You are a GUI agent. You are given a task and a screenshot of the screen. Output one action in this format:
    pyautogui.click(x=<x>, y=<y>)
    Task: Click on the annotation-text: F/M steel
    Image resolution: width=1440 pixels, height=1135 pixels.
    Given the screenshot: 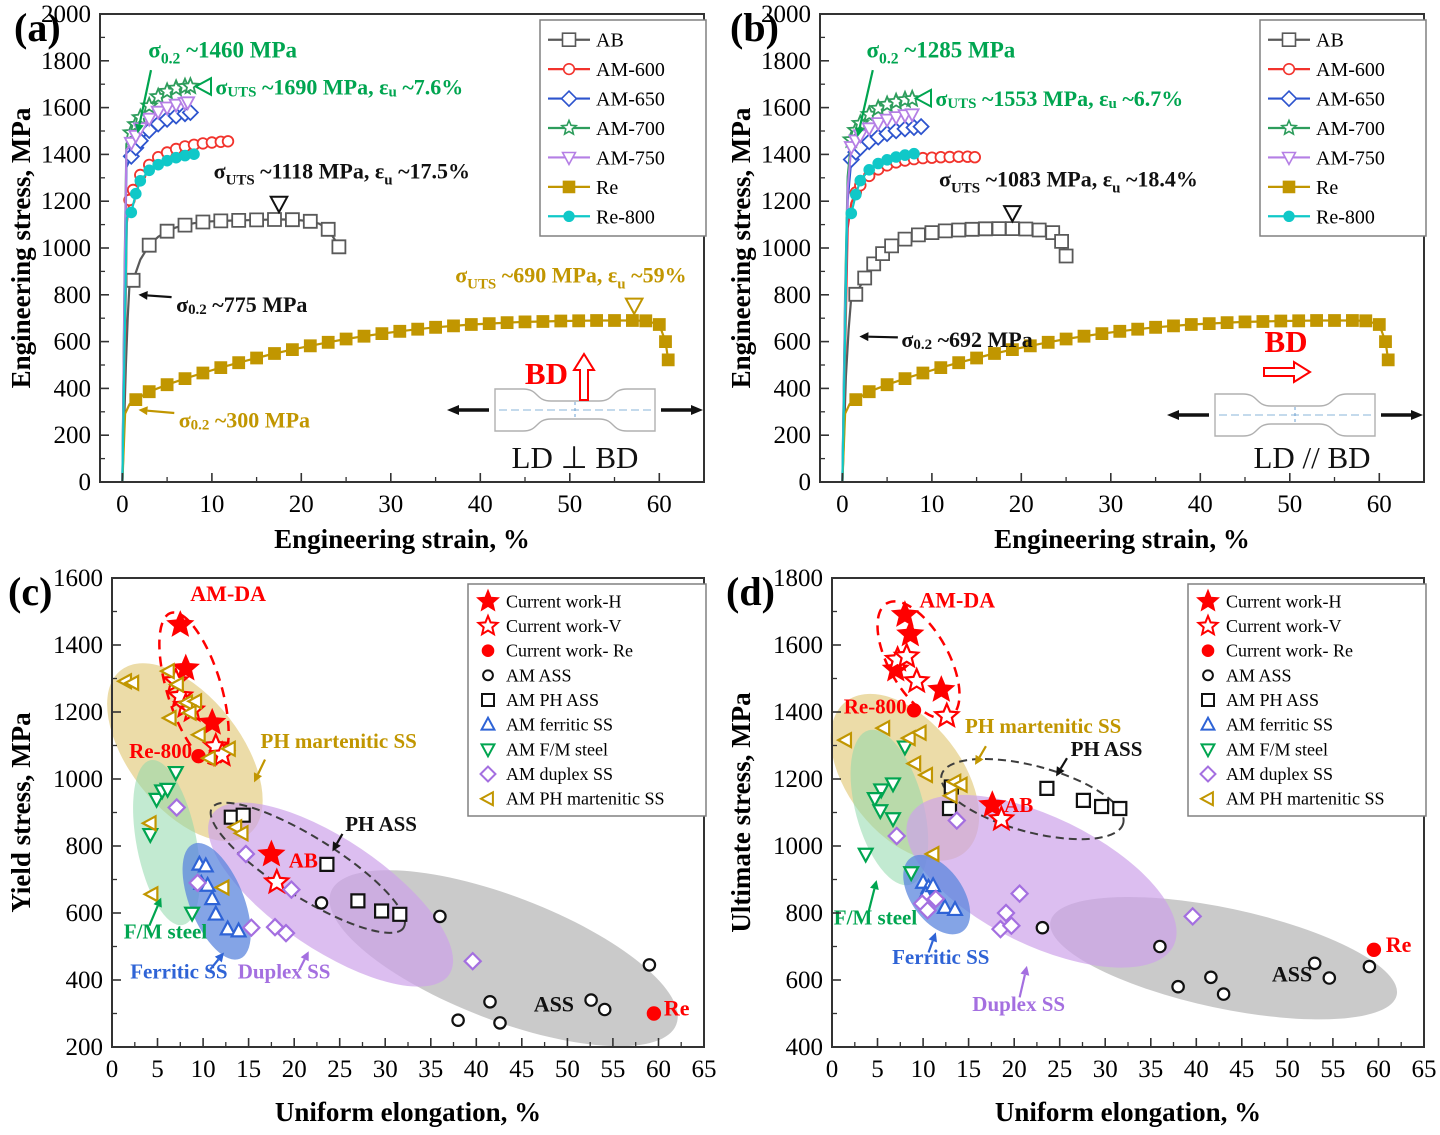 What is the action you would take?
    pyautogui.click(x=876, y=917)
    